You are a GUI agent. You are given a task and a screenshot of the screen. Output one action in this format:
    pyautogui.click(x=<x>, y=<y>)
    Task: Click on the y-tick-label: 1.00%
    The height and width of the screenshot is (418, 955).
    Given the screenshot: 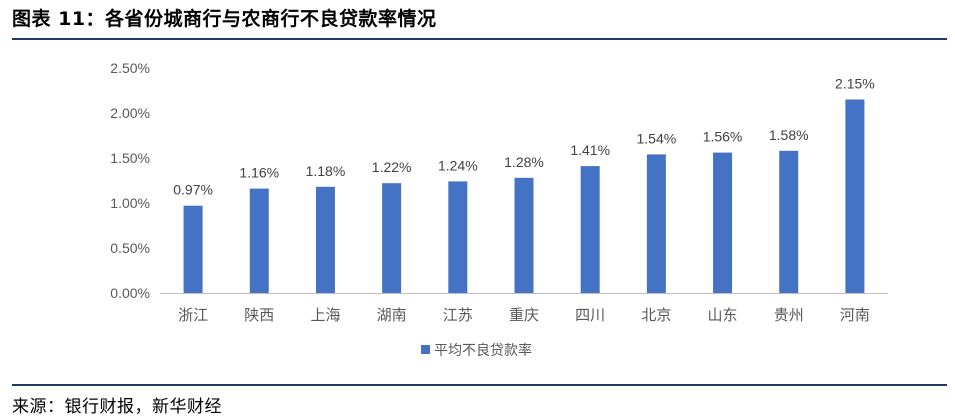 What is the action you would take?
    pyautogui.click(x=130, y=203)
    